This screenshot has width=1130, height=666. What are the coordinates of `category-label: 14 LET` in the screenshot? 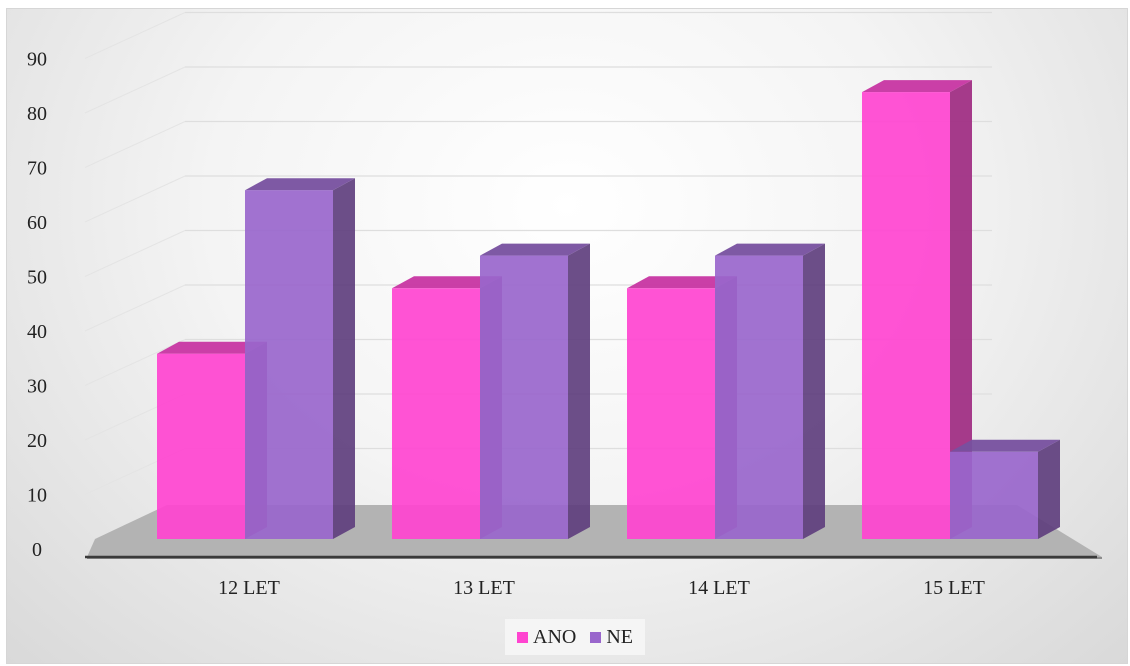 It's located at (719, 588).